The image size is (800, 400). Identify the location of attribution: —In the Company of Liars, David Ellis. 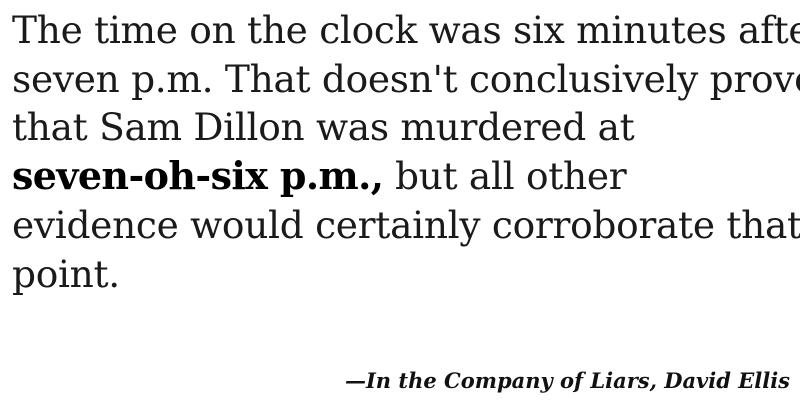
(567, 380).